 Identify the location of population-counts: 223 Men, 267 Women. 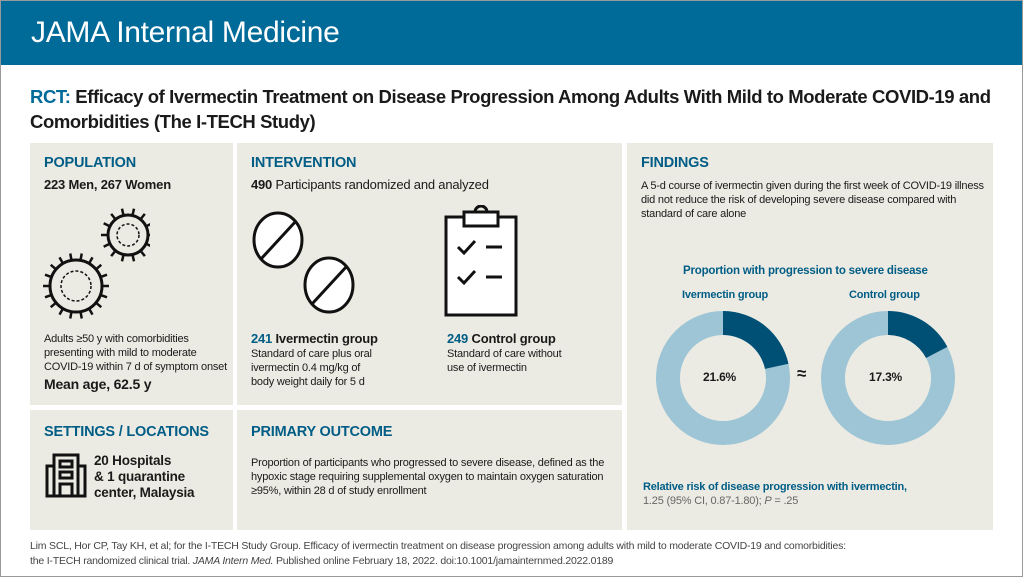
(107, 184).